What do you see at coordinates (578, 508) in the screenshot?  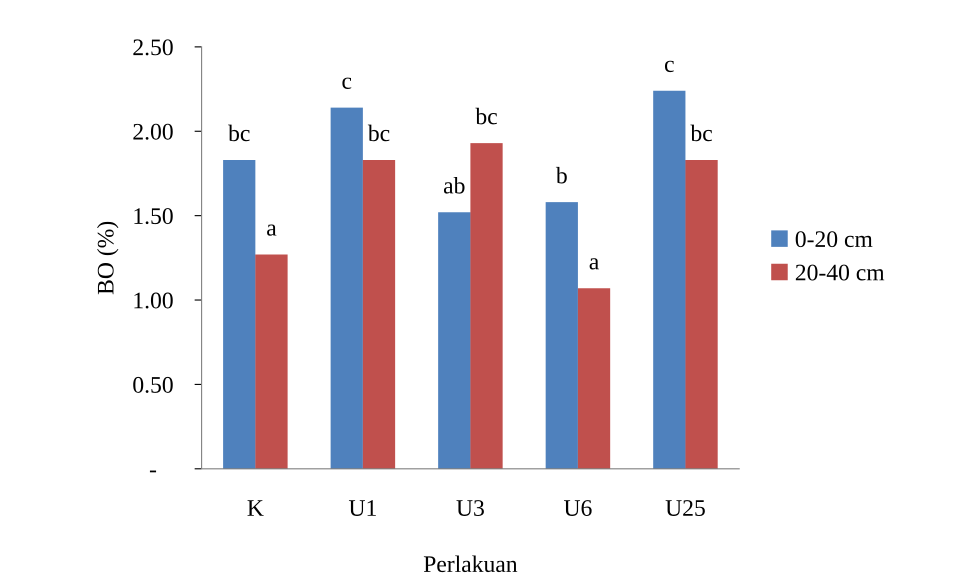 I see `x-tick-label: U6` at bounding box center [578, 508].